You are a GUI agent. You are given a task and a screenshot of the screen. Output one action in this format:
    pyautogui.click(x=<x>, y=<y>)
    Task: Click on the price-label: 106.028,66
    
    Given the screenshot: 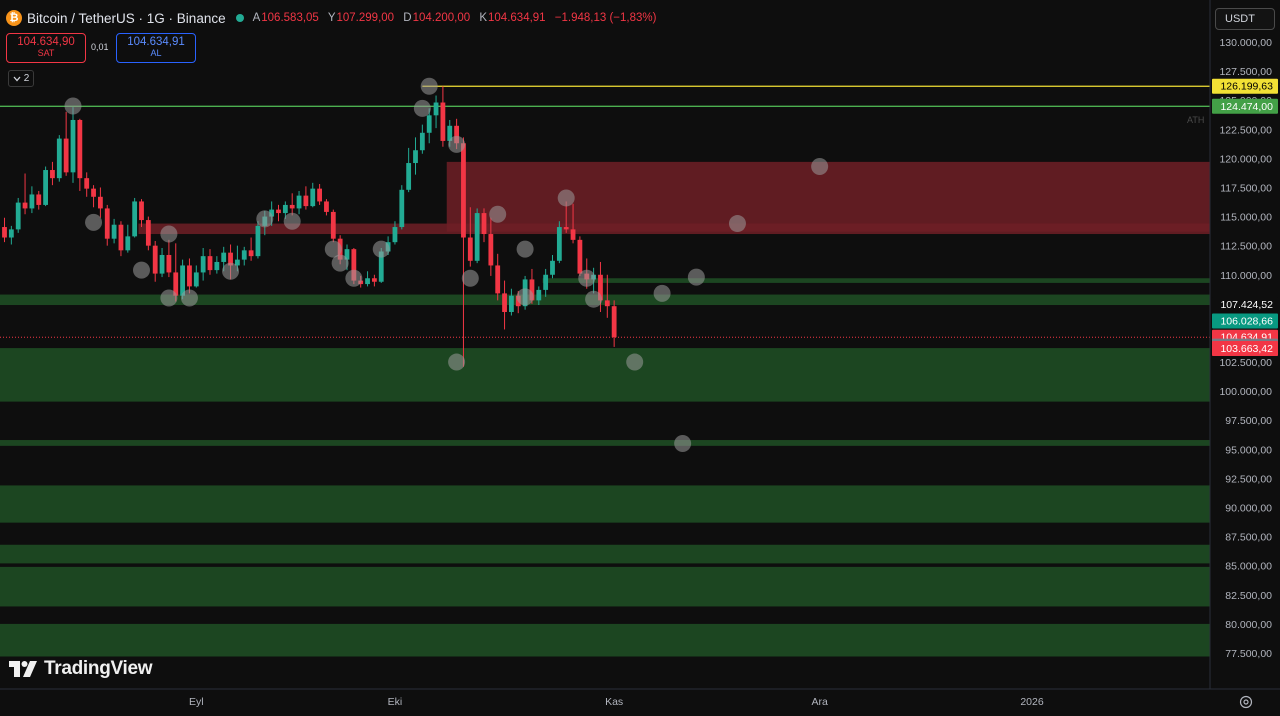 What is the action you would take?
    pyautogui.click(x=1245, y=321)
    